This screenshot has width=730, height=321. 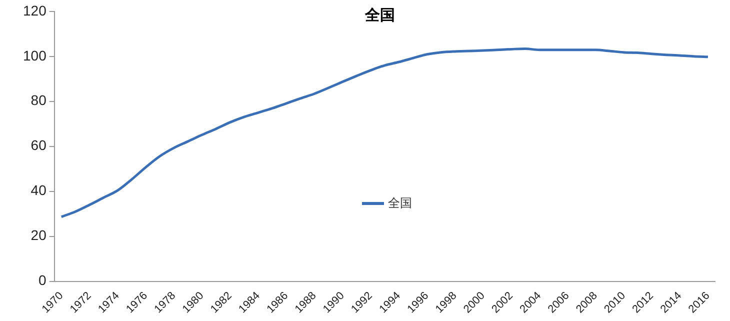 I want to click on y-tick-label: 20, so click(x=38, y=235).